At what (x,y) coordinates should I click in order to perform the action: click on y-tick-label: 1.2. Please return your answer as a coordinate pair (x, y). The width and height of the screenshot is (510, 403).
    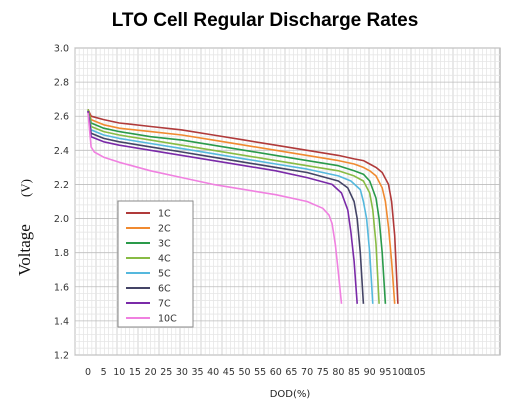
    Looking at the image, I should click on (61, 356).